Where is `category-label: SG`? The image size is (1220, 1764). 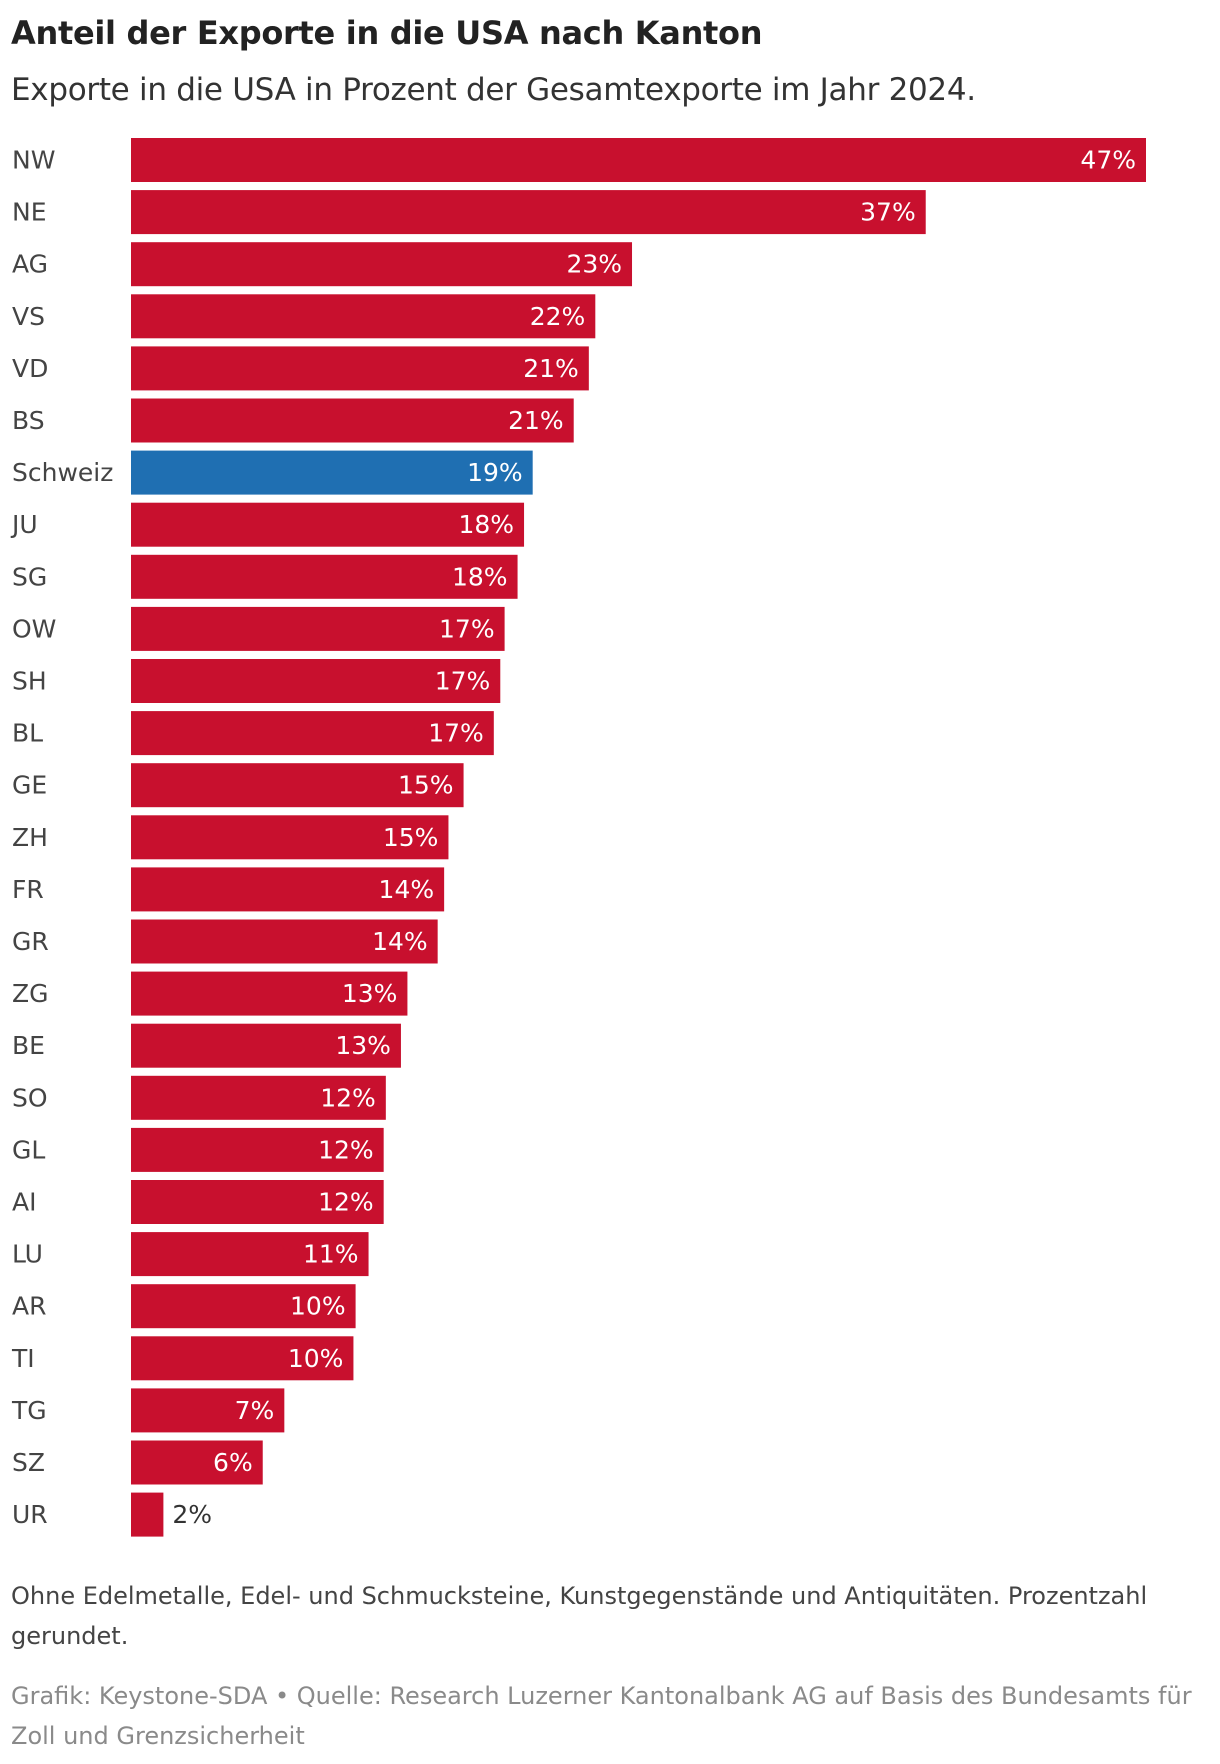
category-label: SG is located at coordinates (29, 576).